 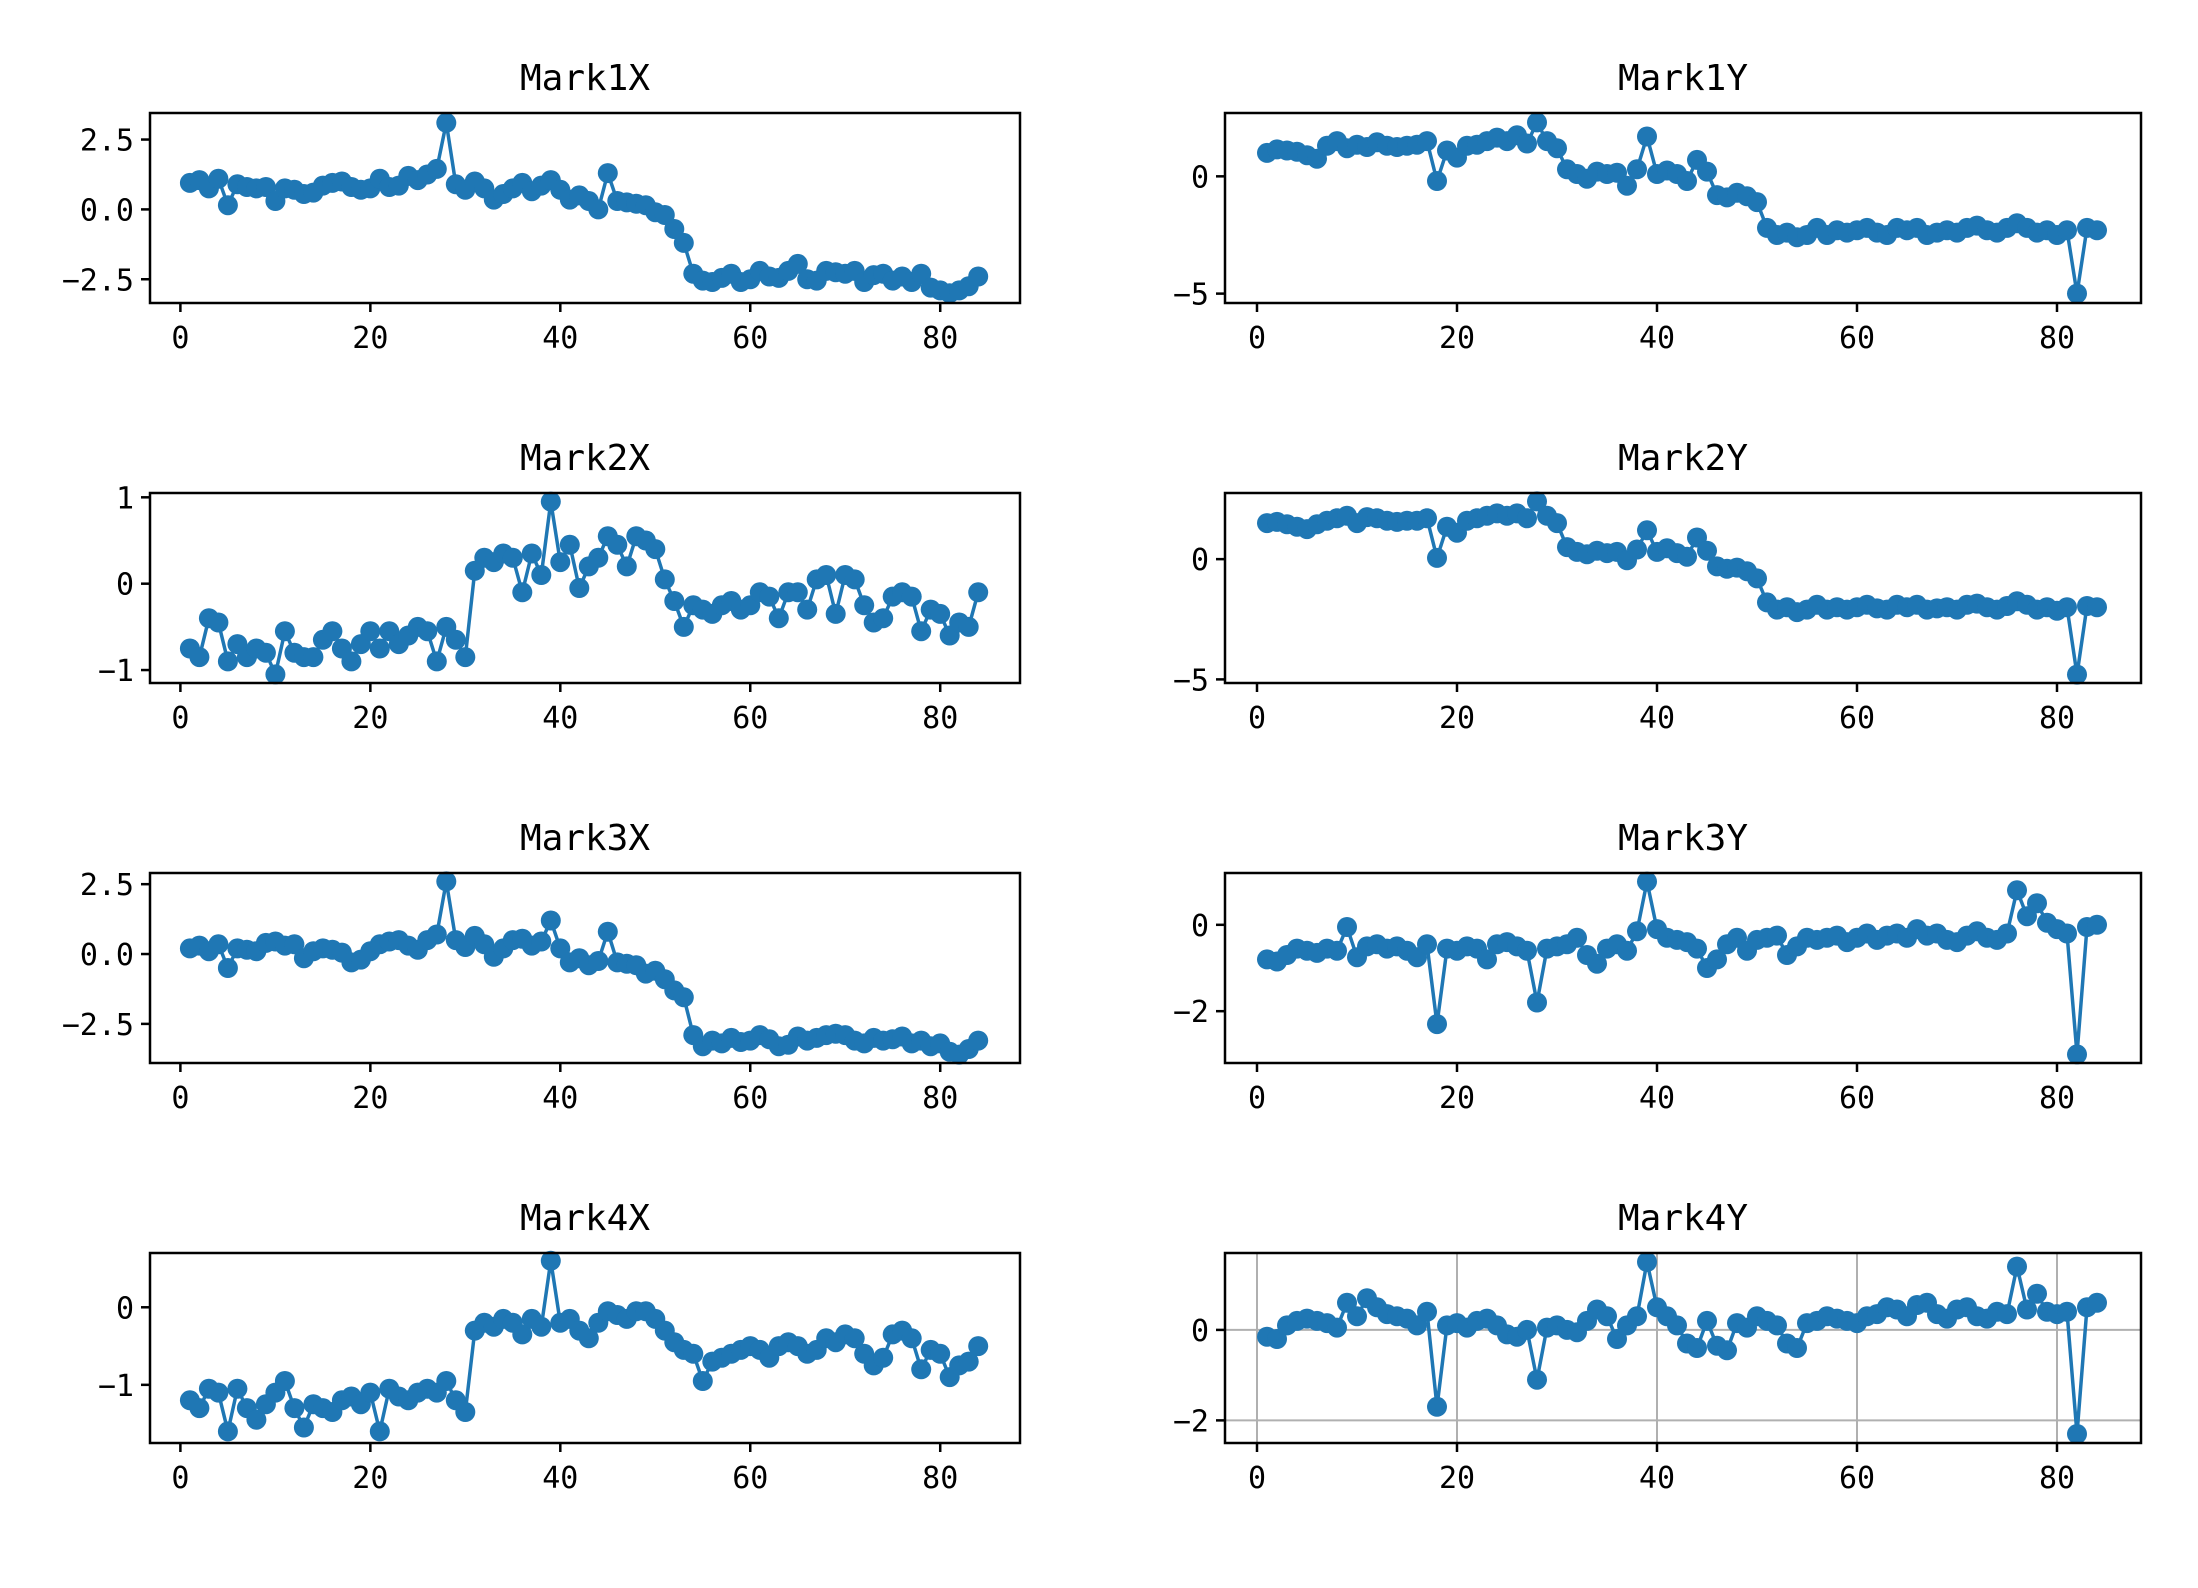 What do you see at coordinates (1658, 587) in the screenshot?
I see `mark2y-plot: Mark2Y 0 20 40 60 80 0 −5` at bounding box center [1658, 587].